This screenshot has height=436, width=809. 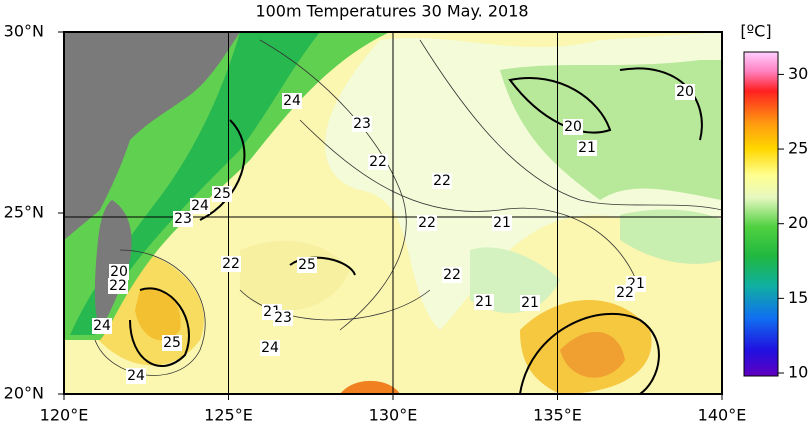 I want to click on lon-tick-label: 140°E, so click(x=722, y=415).